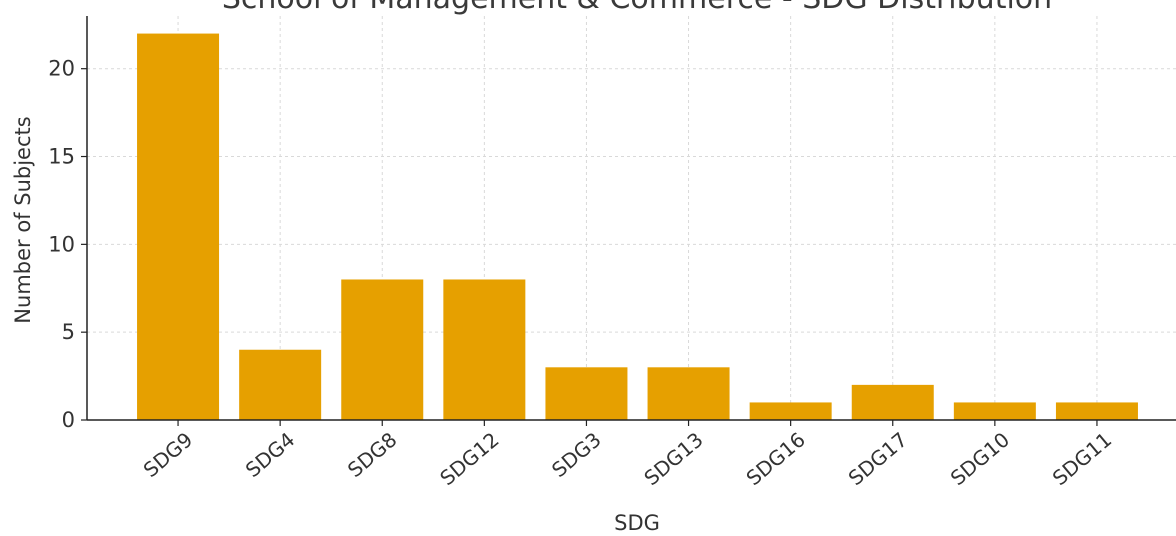  I want to click on x-tick-label: SDG11, so click(1082, 458).